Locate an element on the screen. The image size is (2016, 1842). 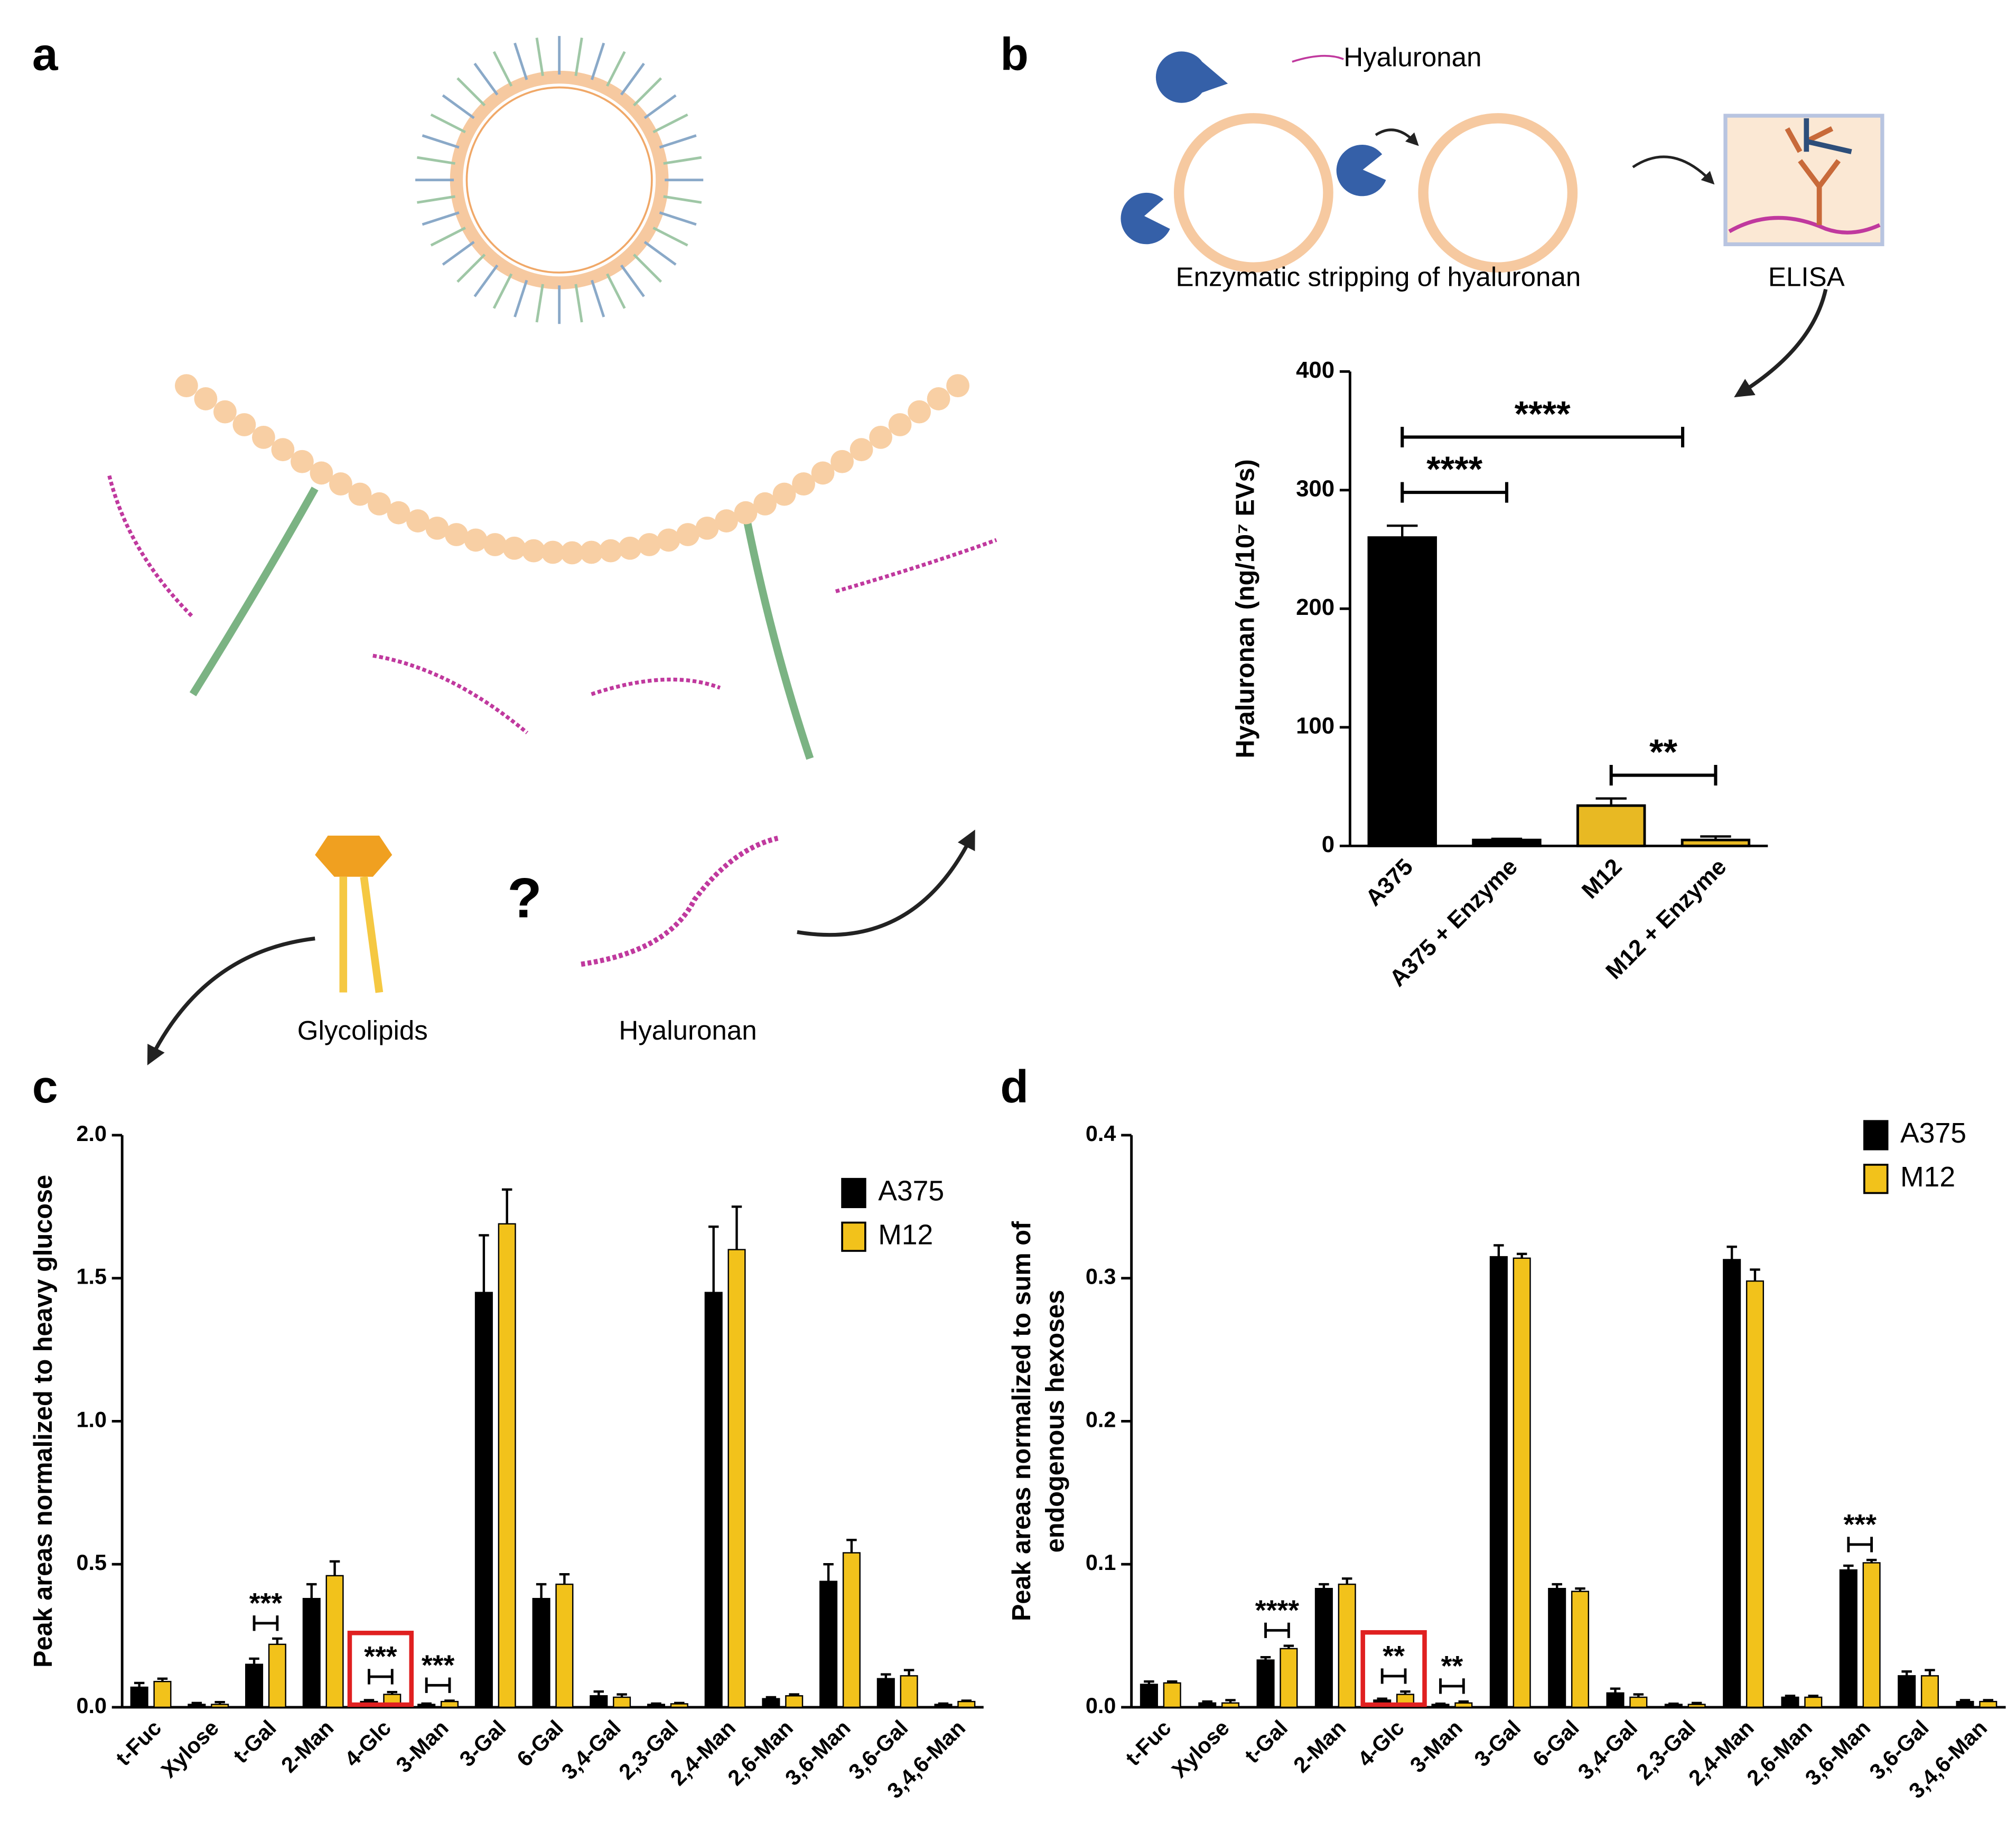
annotation: ELISA is located at coordinates (1806, 277).